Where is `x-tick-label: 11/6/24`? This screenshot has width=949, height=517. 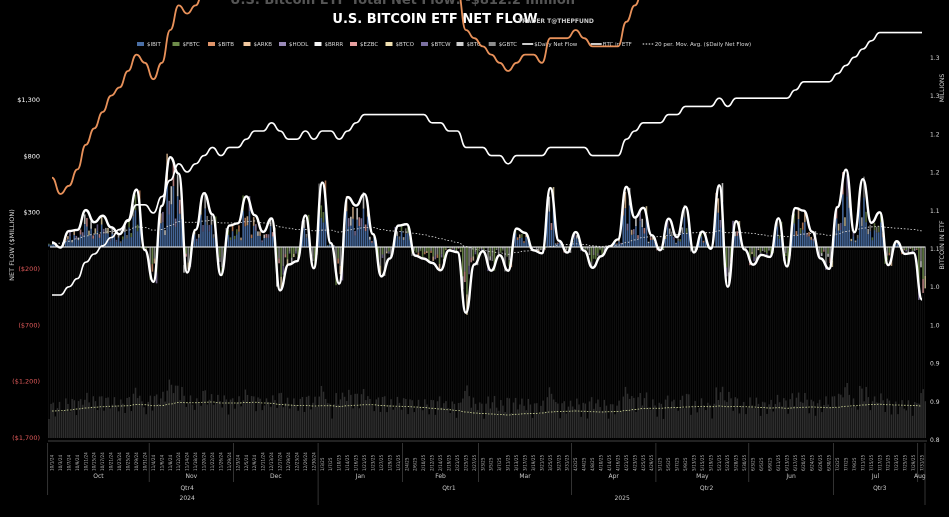 x-tick-label: 11/6/24 is located at coordinates (161, 463).